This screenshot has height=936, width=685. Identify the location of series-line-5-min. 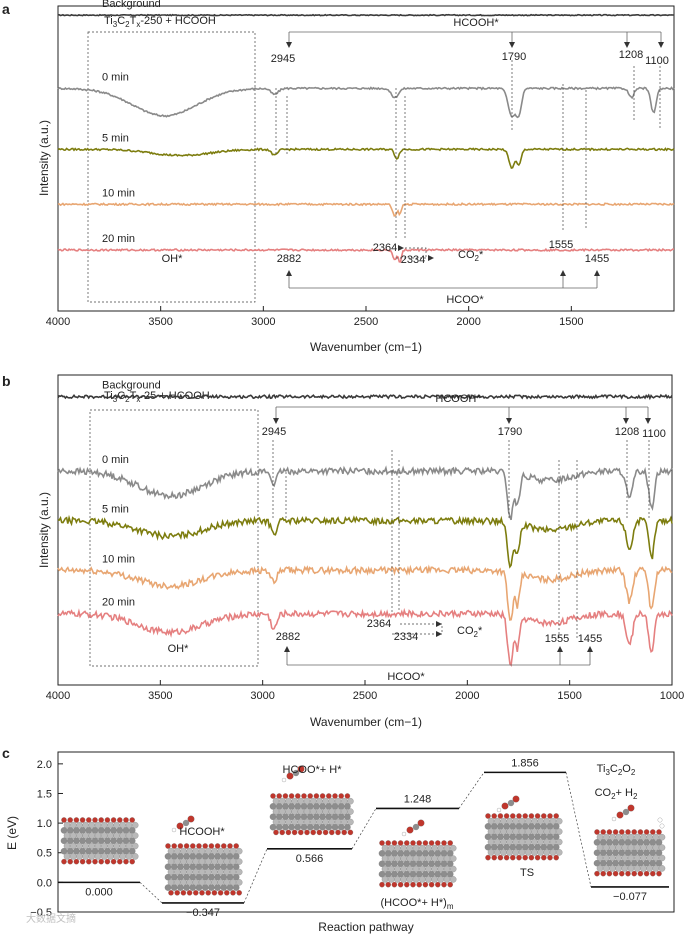
(366, 158).